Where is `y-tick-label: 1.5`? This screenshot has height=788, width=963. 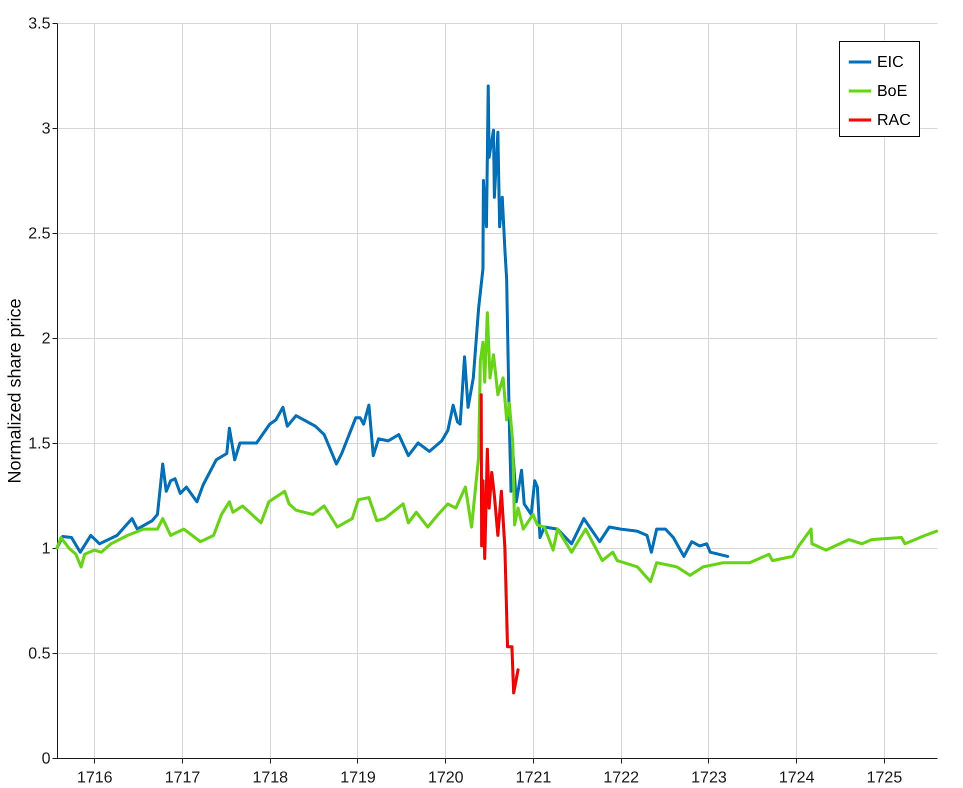 y-tick-label: 1.5 is located at coordinates (39, 444).